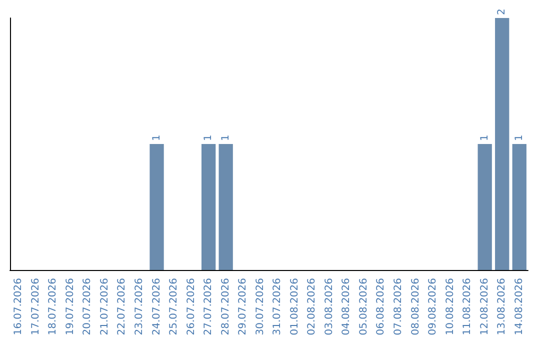 The image size is (540, 340). What do you see at coordinates (243, 307) in the screenshot?
I see `x-tick-label: 29.07.2026` at bounding box center [243, 307].